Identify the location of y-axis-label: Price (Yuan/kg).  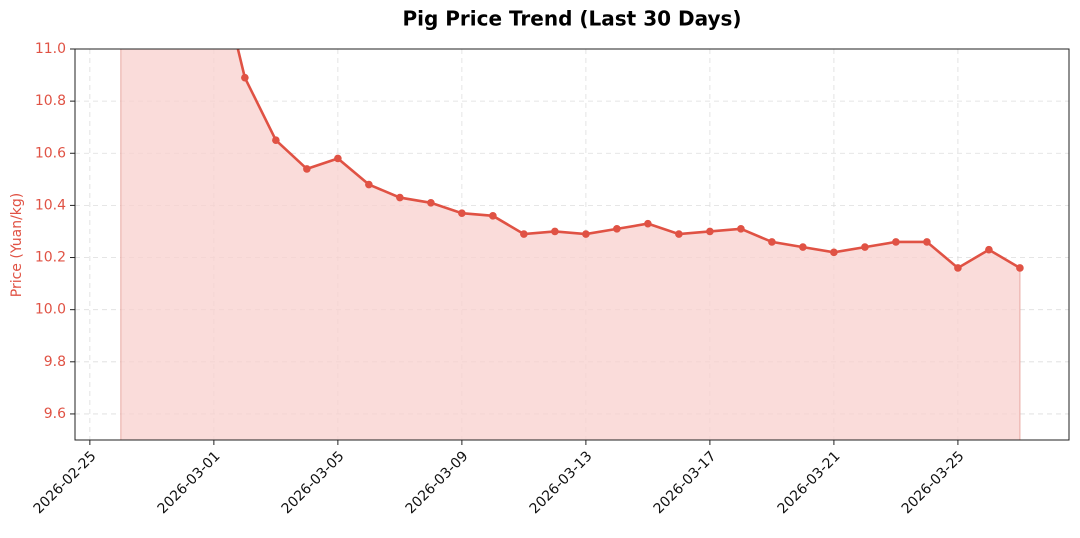
(17, 245).